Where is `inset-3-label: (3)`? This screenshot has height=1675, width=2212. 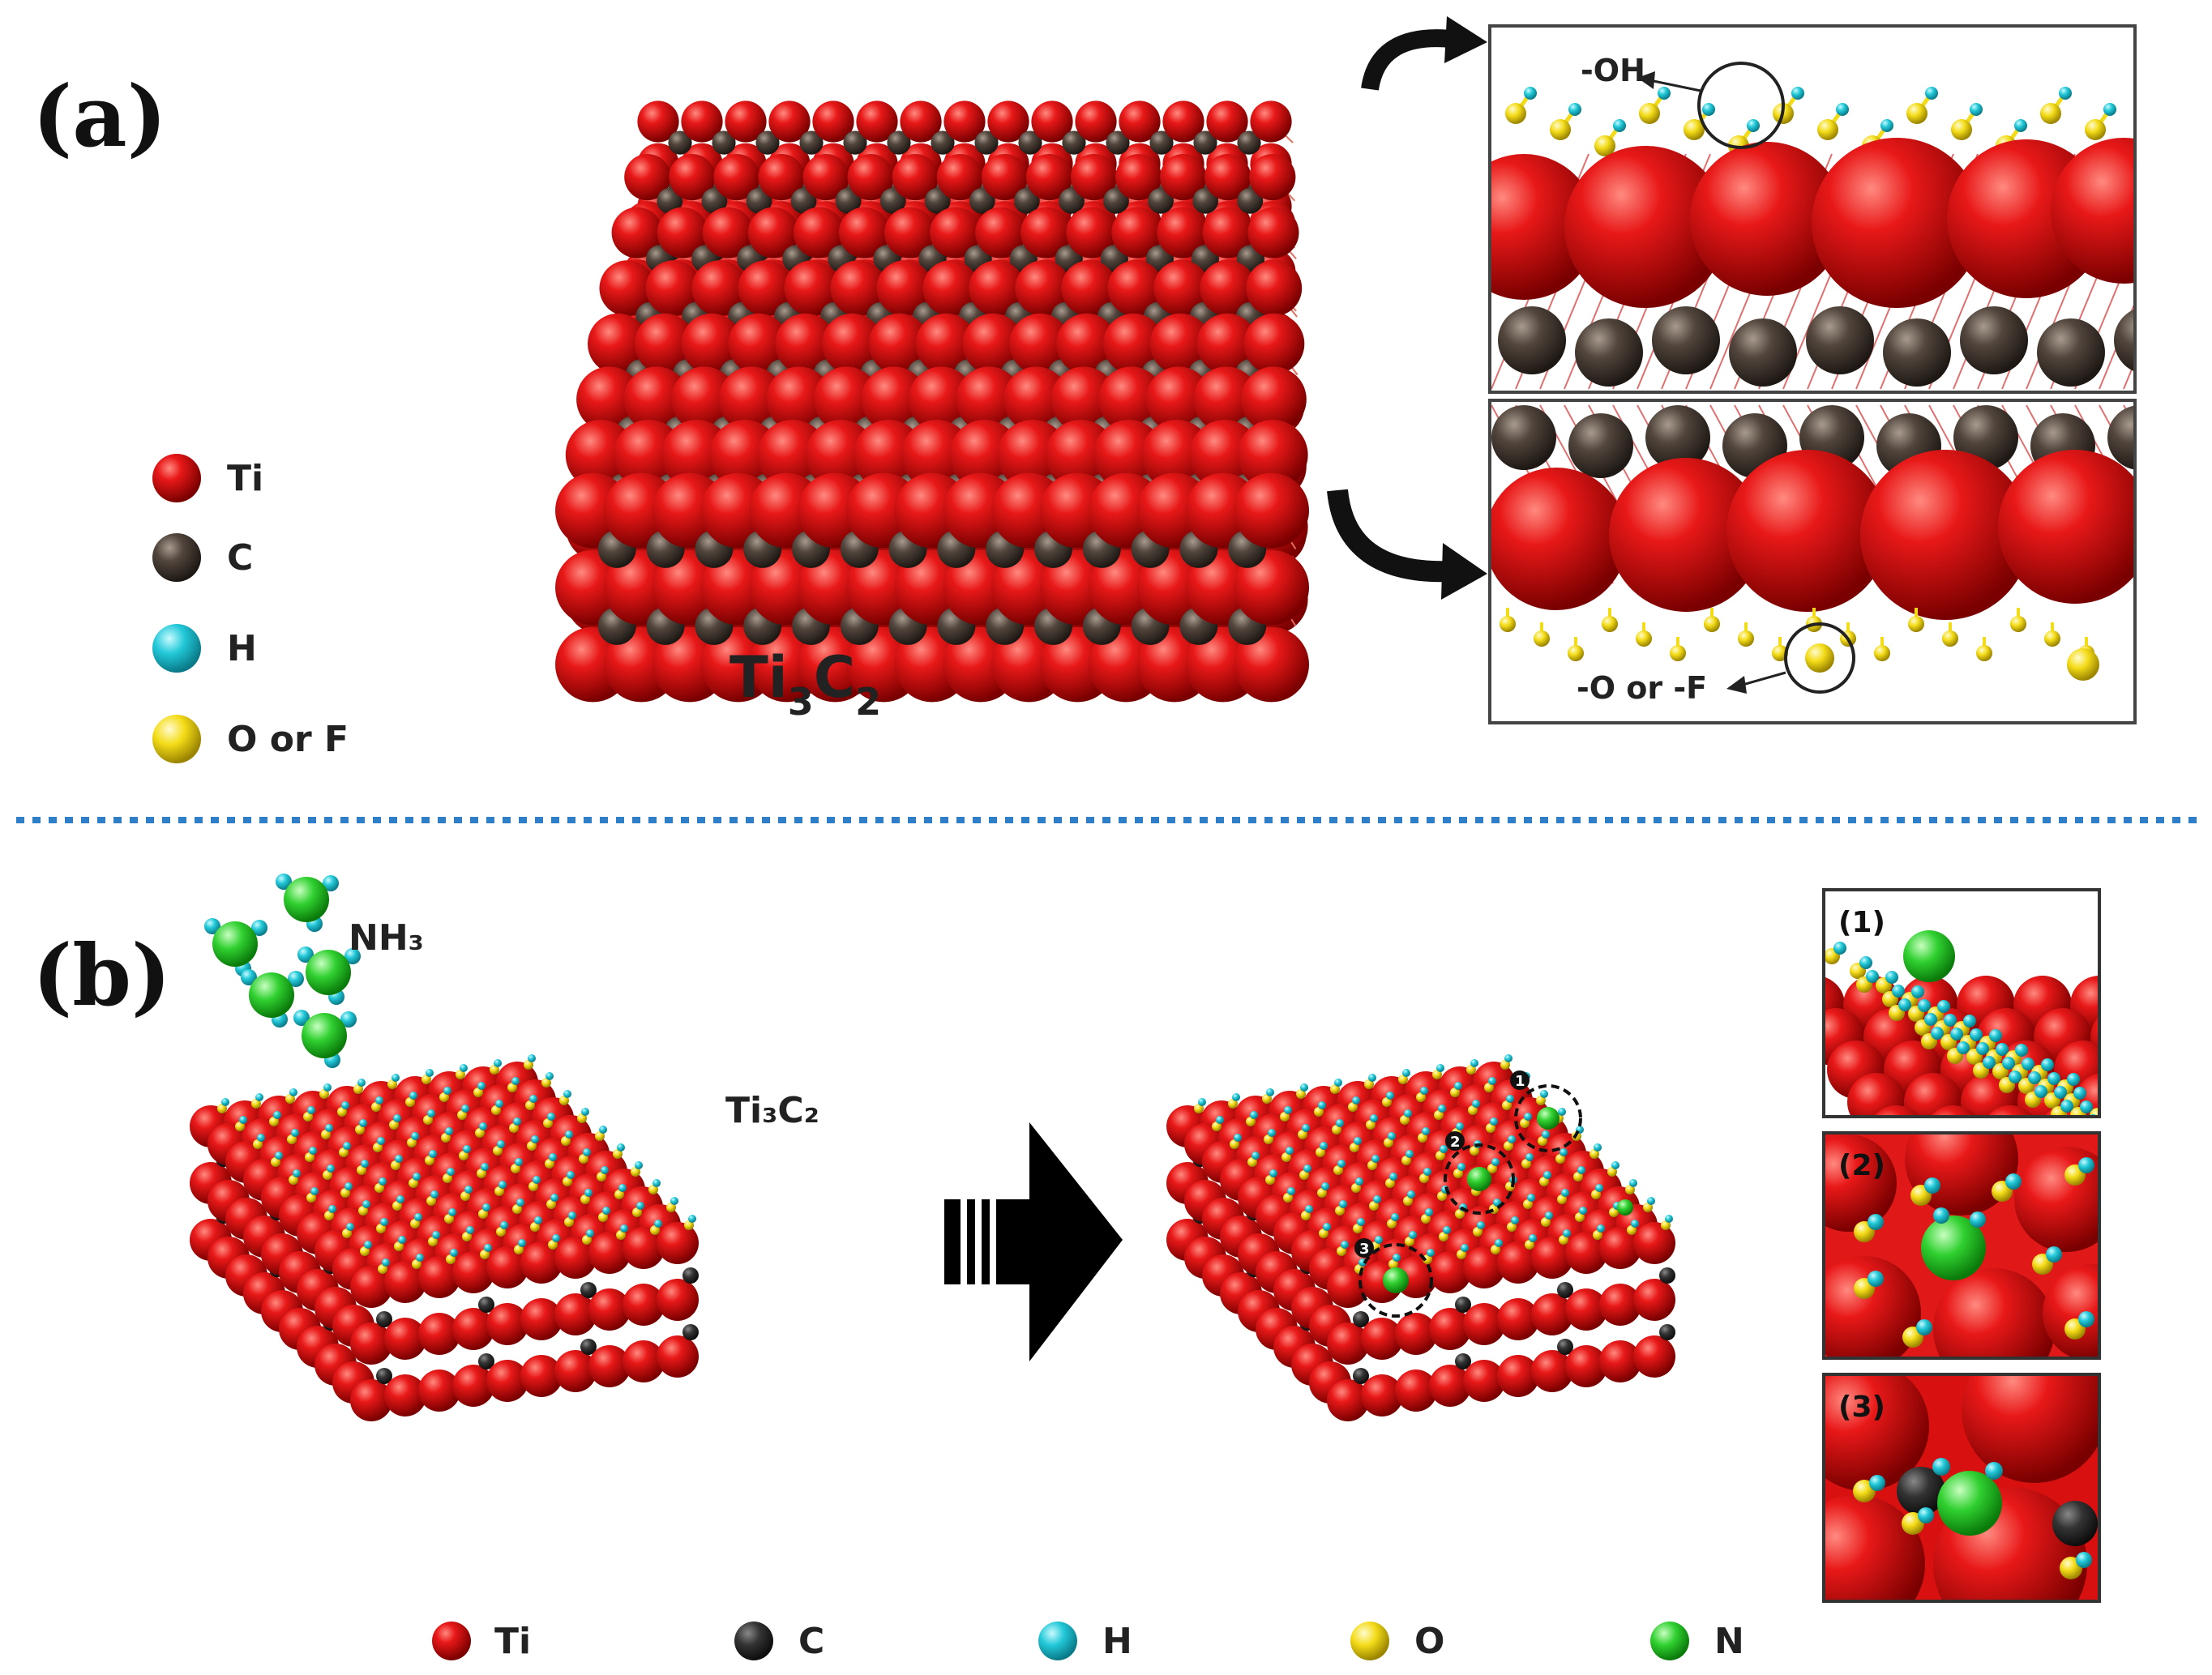 inset-3-label: (3) is located at coordinates (1861, 1407).